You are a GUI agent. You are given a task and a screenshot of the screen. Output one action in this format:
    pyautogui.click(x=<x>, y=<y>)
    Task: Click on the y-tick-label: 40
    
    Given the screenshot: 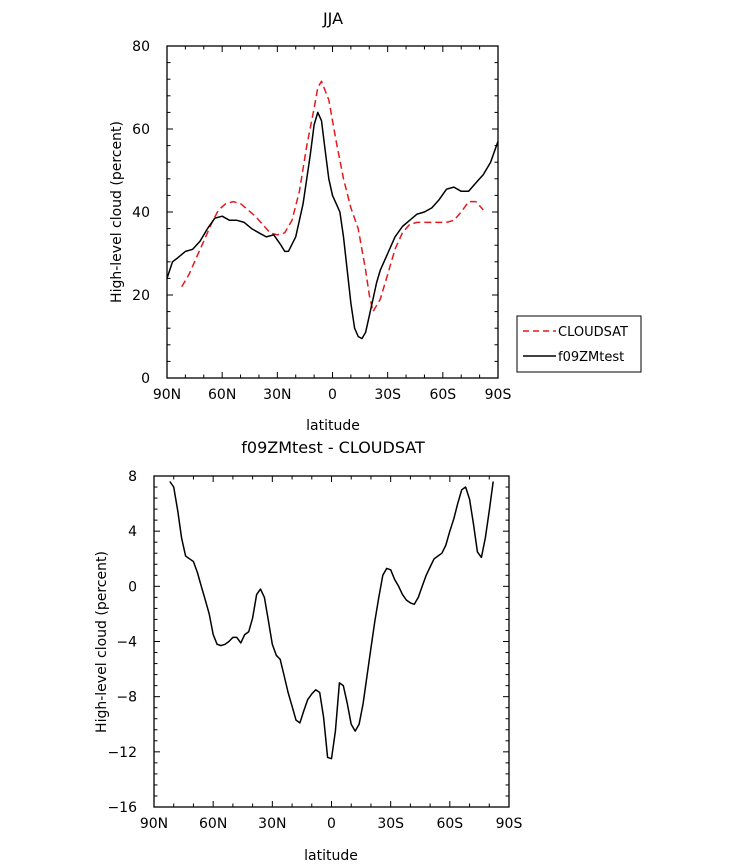 What is the action you would take?
    pyautogui.click(x=141, y=213)
    